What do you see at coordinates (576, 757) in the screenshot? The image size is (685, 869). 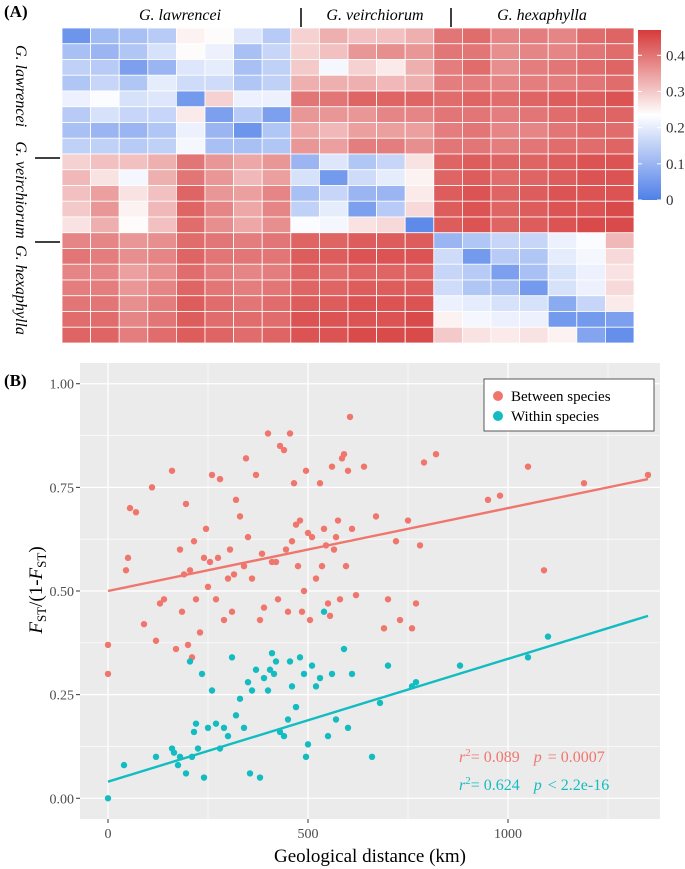 I see `annotation-between-p-value: = 0.0007` at bounding box center [576, 757].